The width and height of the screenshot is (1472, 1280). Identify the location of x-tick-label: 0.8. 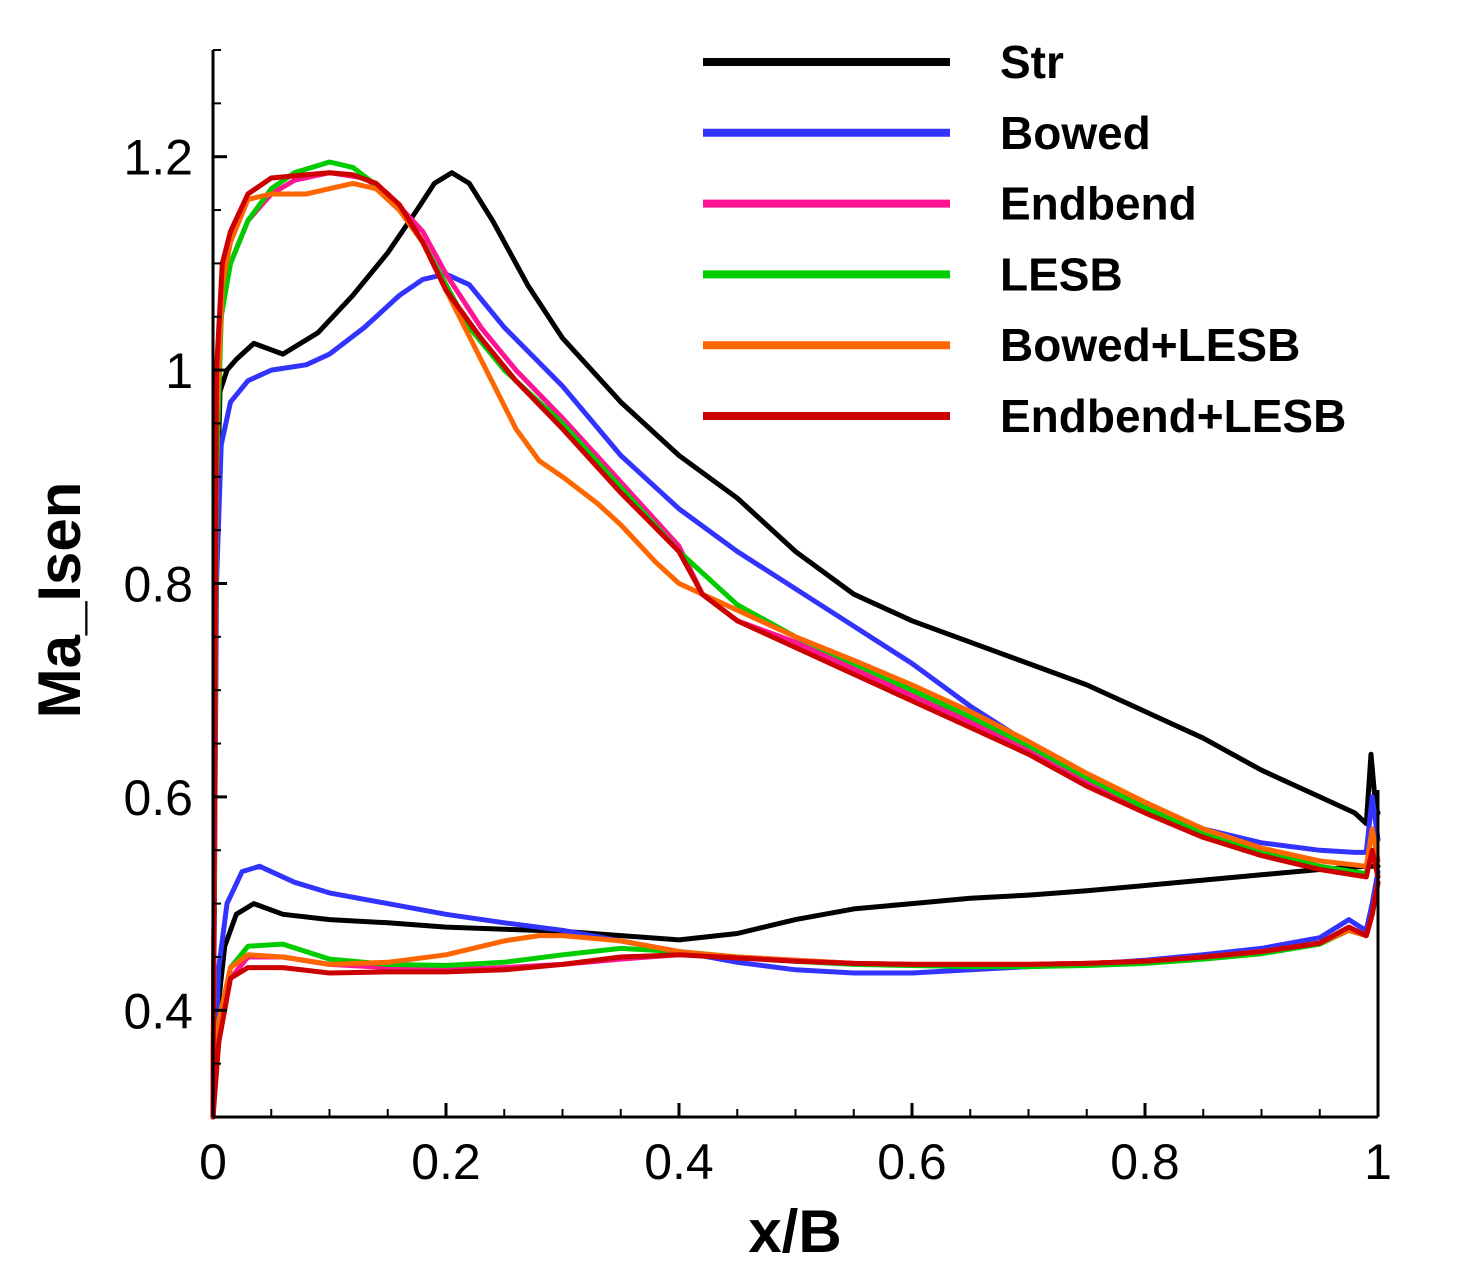
(1145, 1162).